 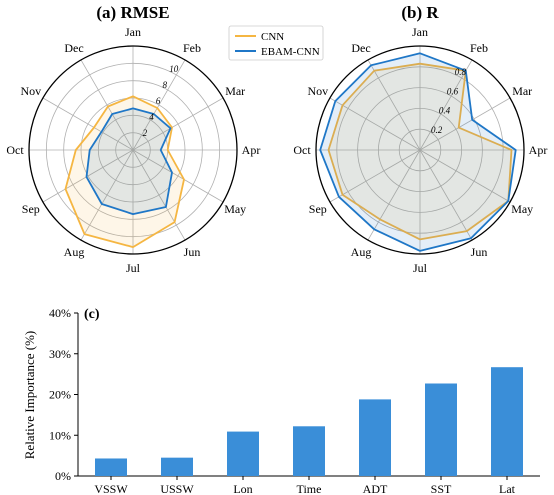 I want to click on r-month-label: Feb, so click(x=479, y=48).